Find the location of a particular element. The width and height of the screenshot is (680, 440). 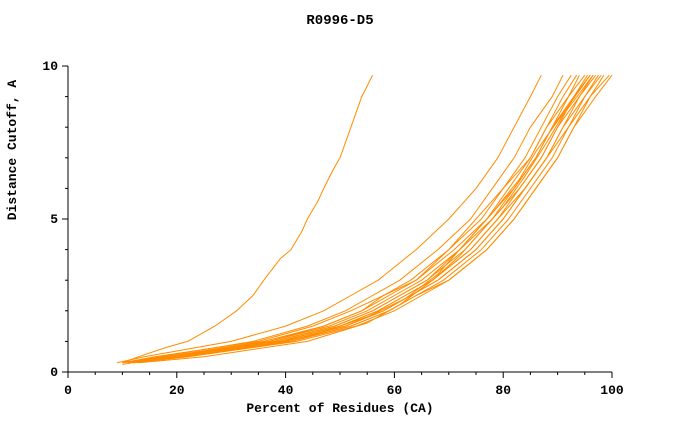

x-tick-label: 100 is located at coordinates (612, 390).